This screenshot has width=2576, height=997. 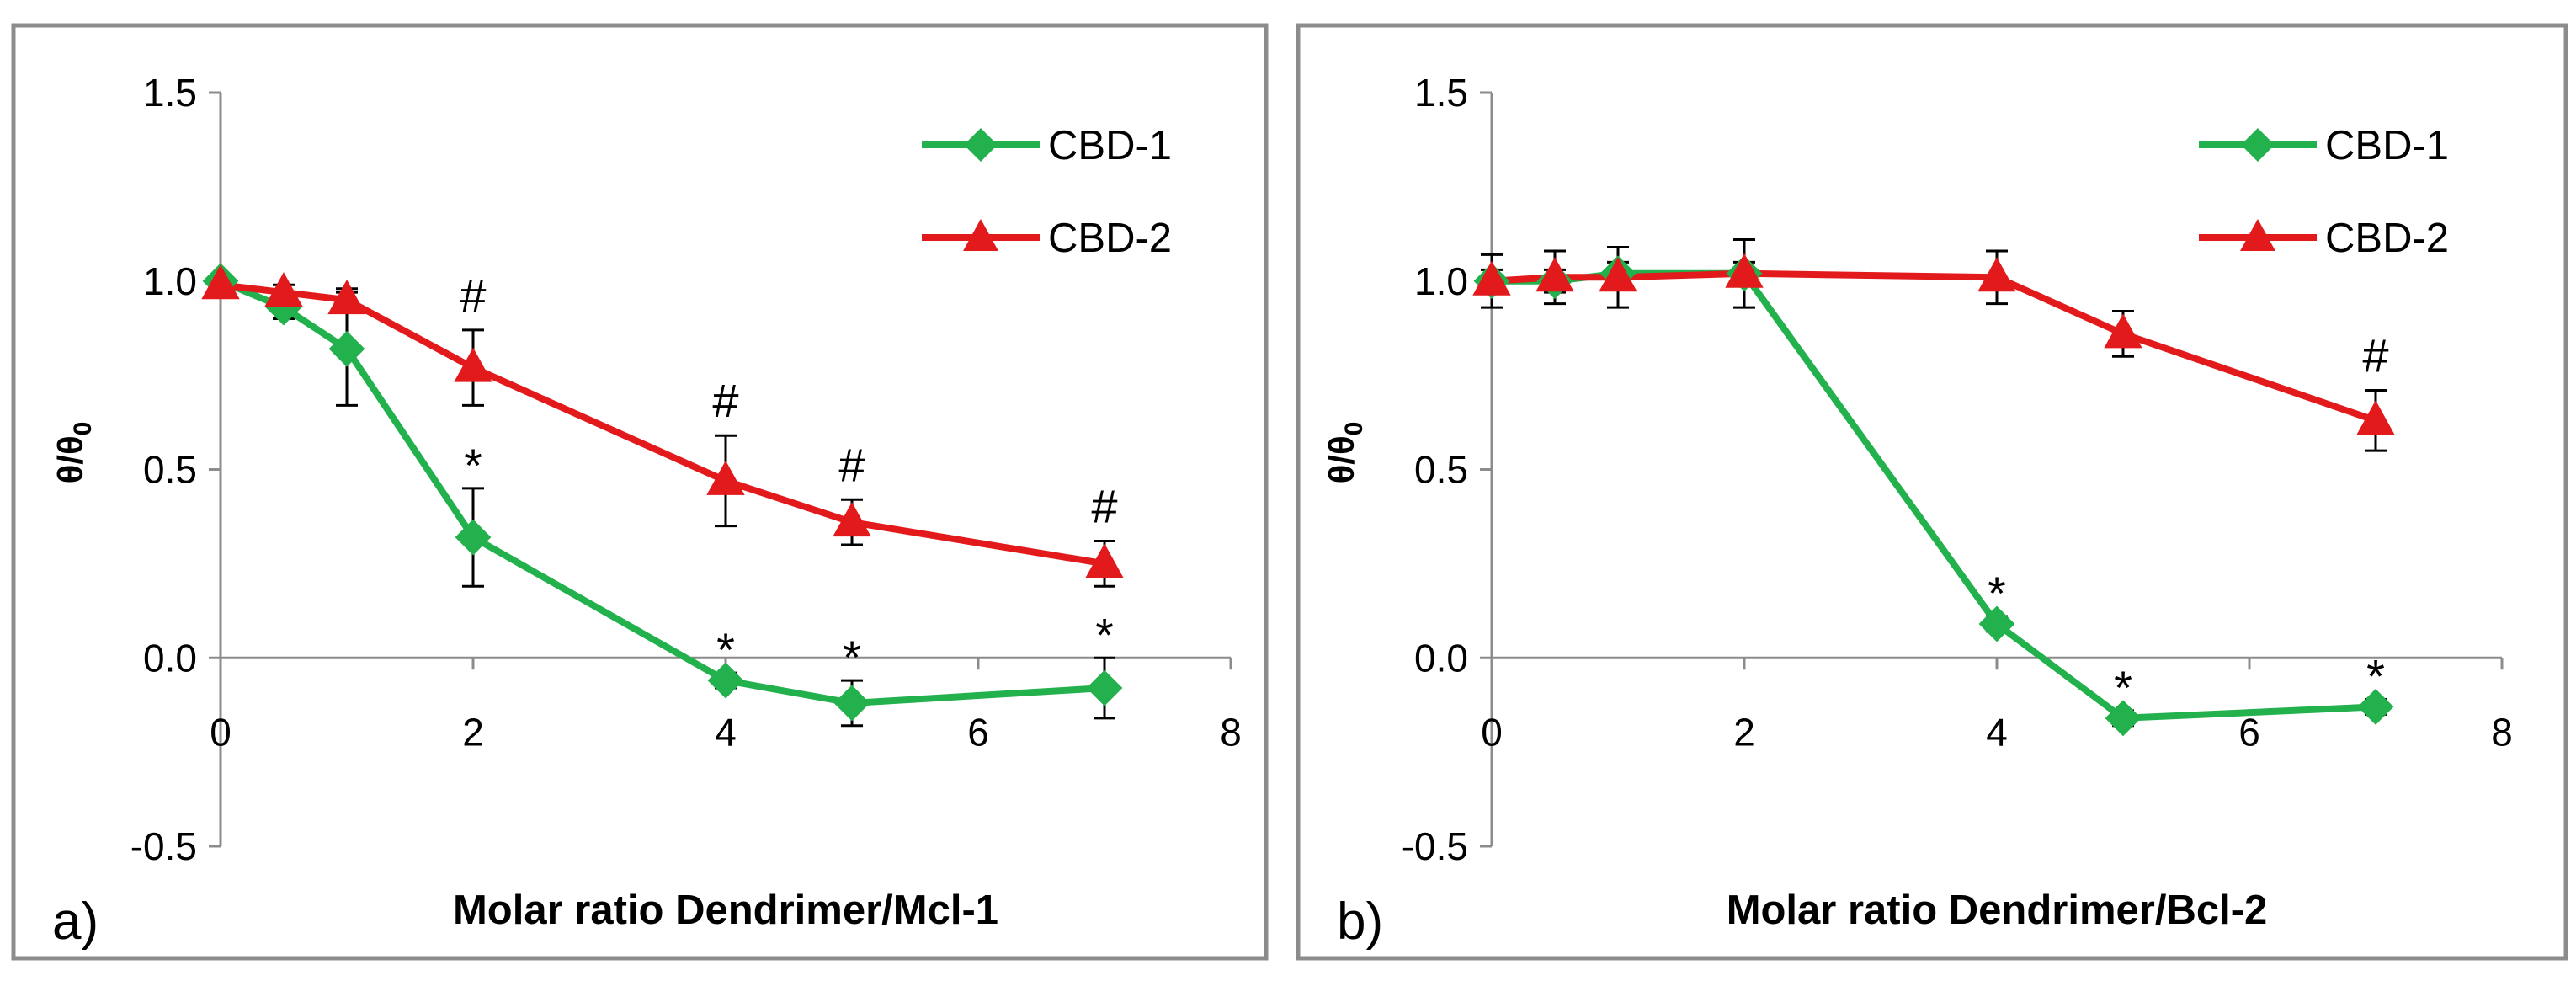 What do you see at coordinates (726, 910) in the screenshot?
I see `x-axis-label: Molar ratio Dendrimer/Mcl-1` at bounding box center [726, 910].